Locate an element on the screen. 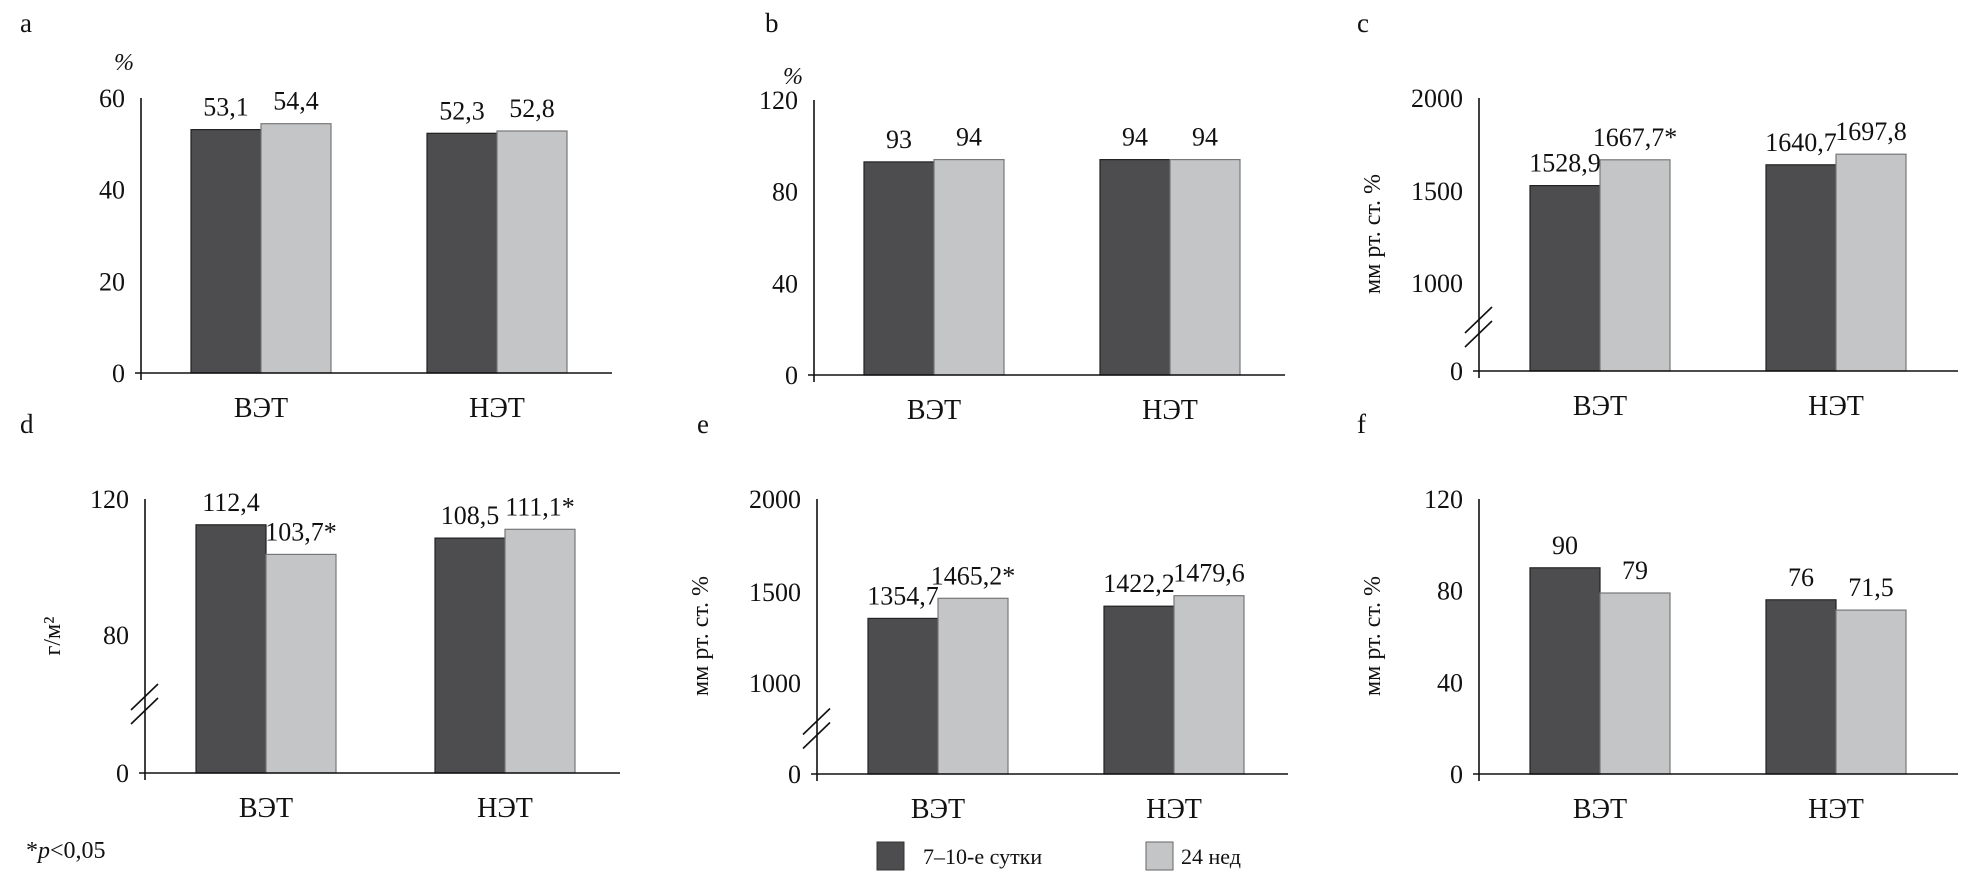 The height and width of the screenshot is (876, 1972). data-label: 52,3 is located at coordinates (462, 110).